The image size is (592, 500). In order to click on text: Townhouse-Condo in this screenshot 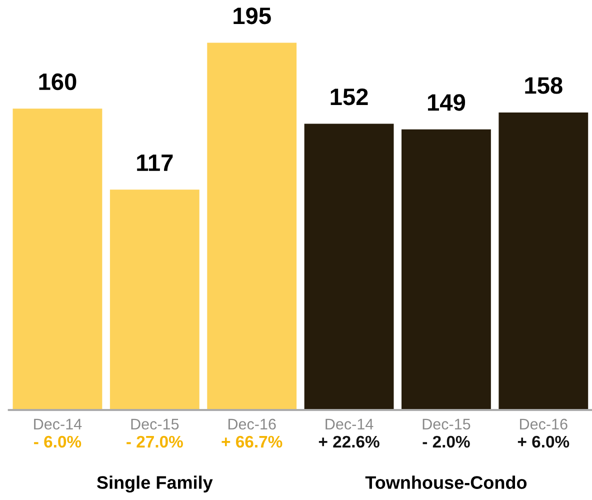, I will do `click(446, 482)`.